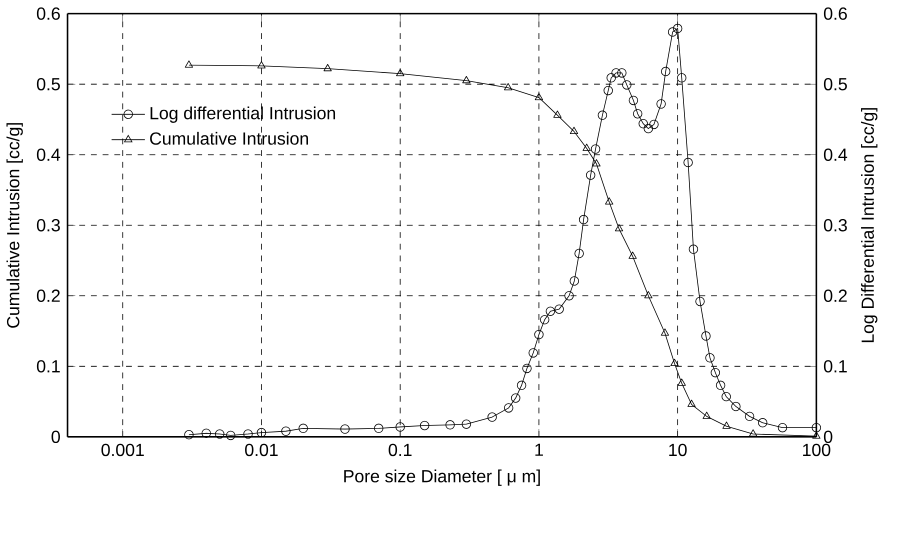  Describe the element at coordinates (48, 225) in the screenshot. I see `y-tick-label: 0.3` at that location.